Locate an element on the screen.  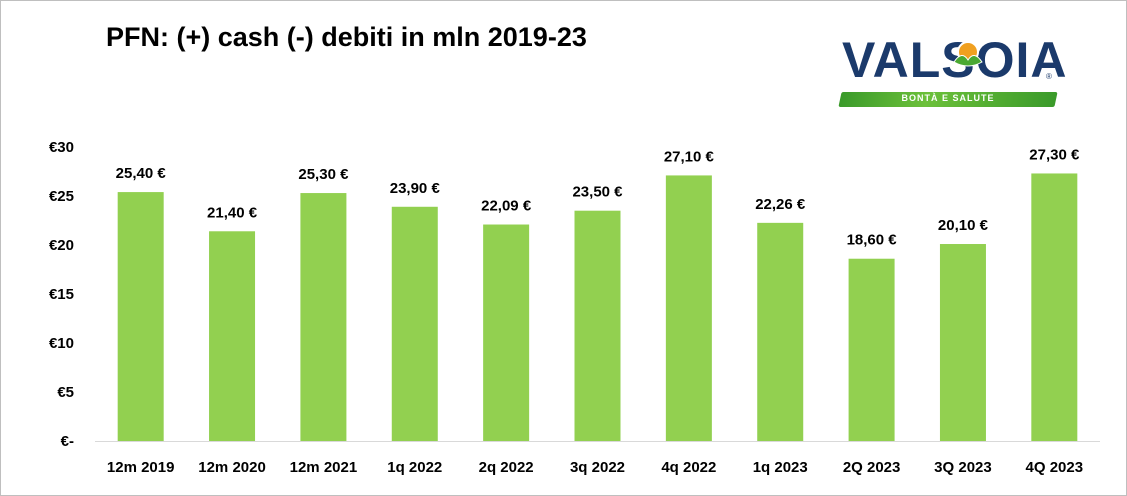
data-label: 21,40 € is located at coordinates (232, 212).